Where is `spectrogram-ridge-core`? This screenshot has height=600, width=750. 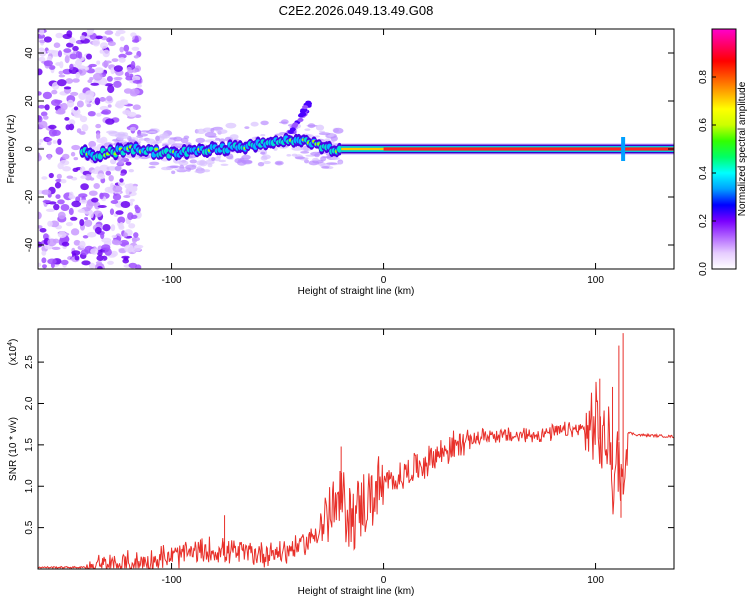 spectrogram-ridge-core is located at coordinates (339, 149).